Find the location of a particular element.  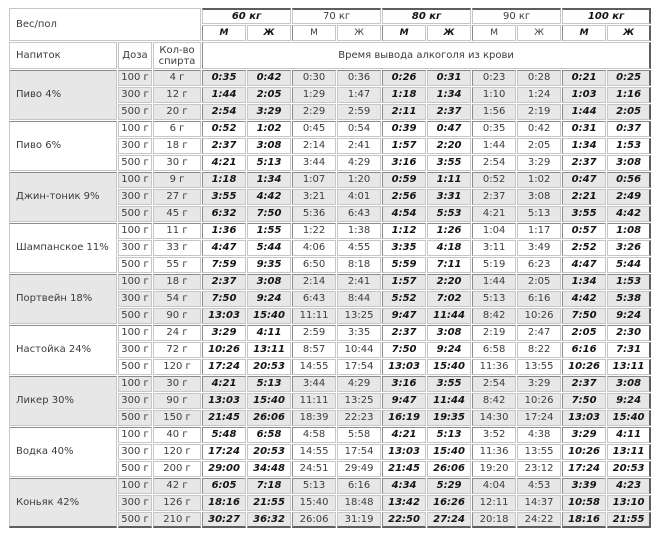

time-cell: 4:01 is located at coordinates (359, 197).